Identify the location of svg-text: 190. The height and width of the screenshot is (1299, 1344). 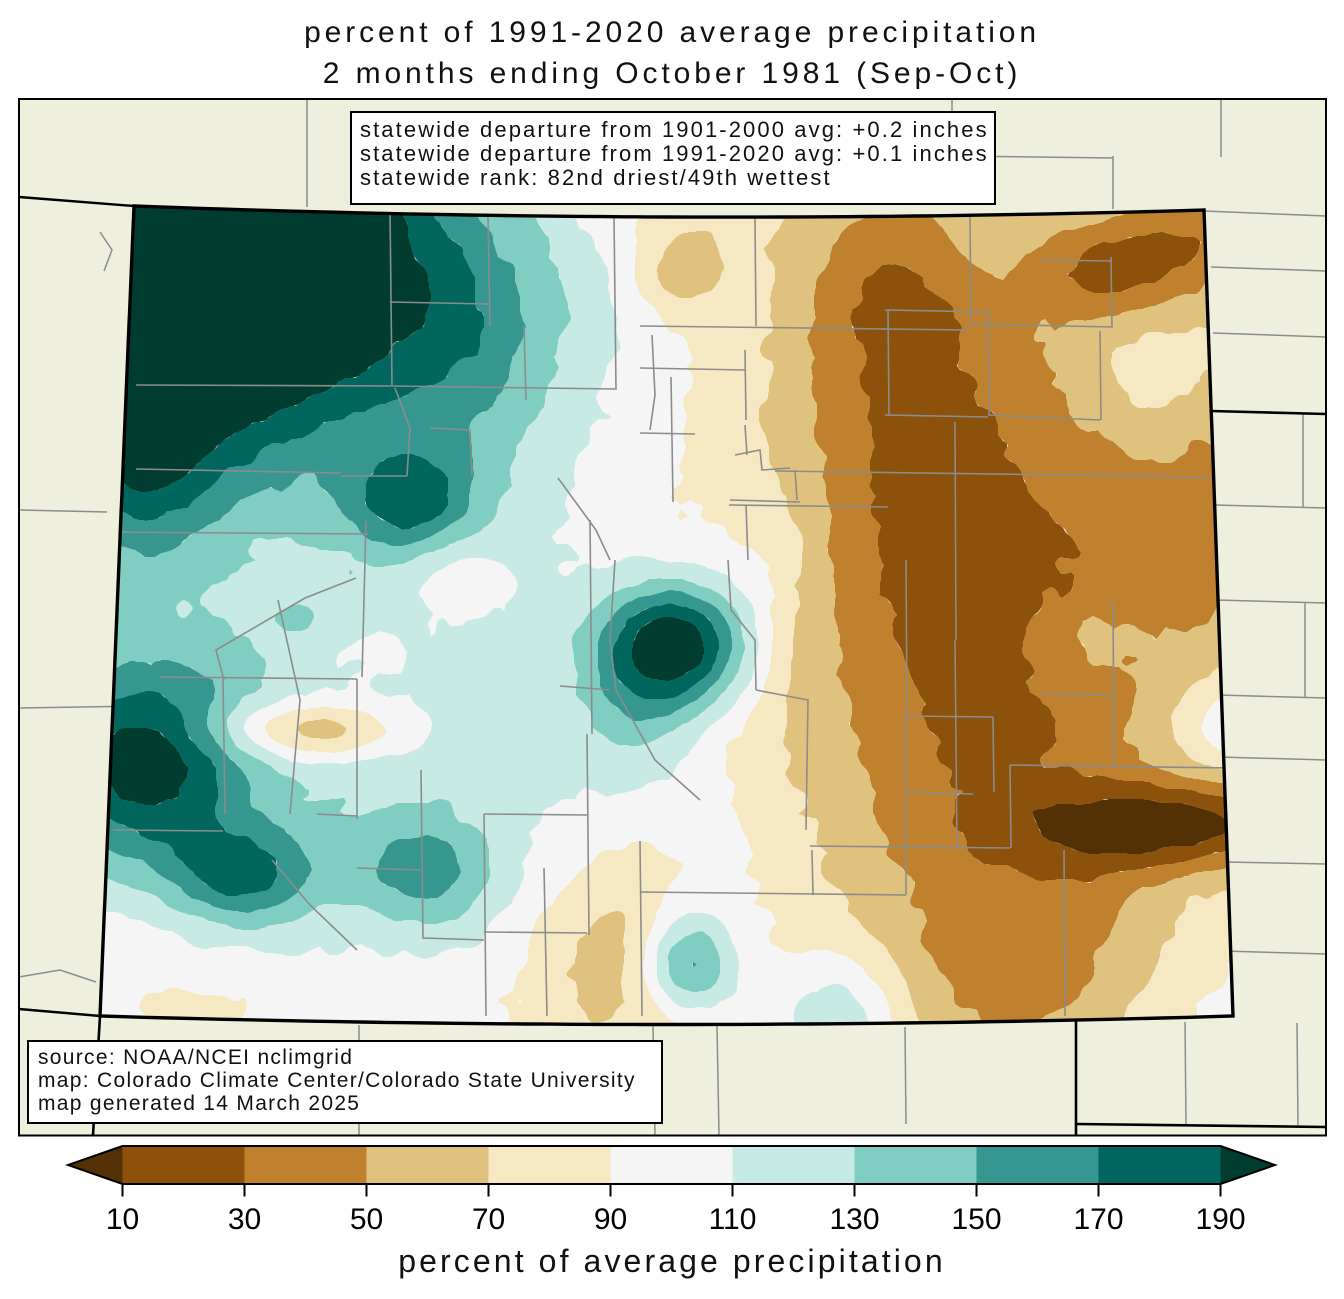
(1220, 1219).